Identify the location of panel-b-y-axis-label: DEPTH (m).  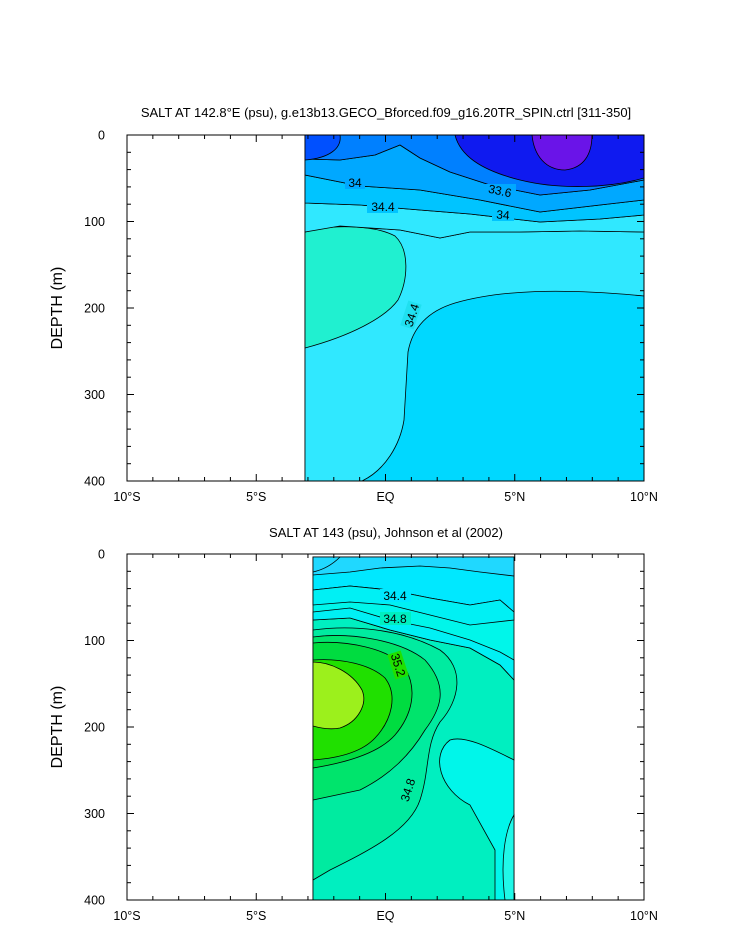
(57, 727).